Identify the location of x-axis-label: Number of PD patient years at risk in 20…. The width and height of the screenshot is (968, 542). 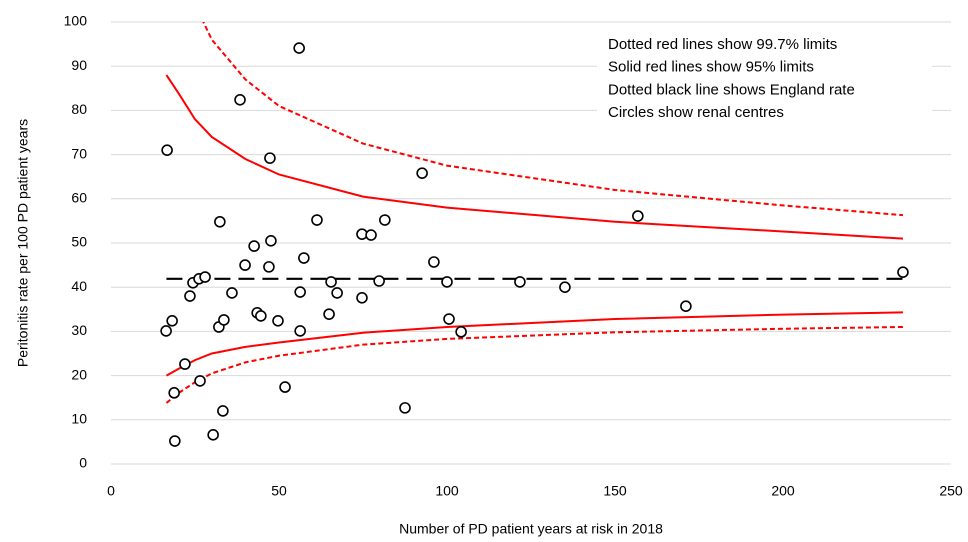
(531, 529).